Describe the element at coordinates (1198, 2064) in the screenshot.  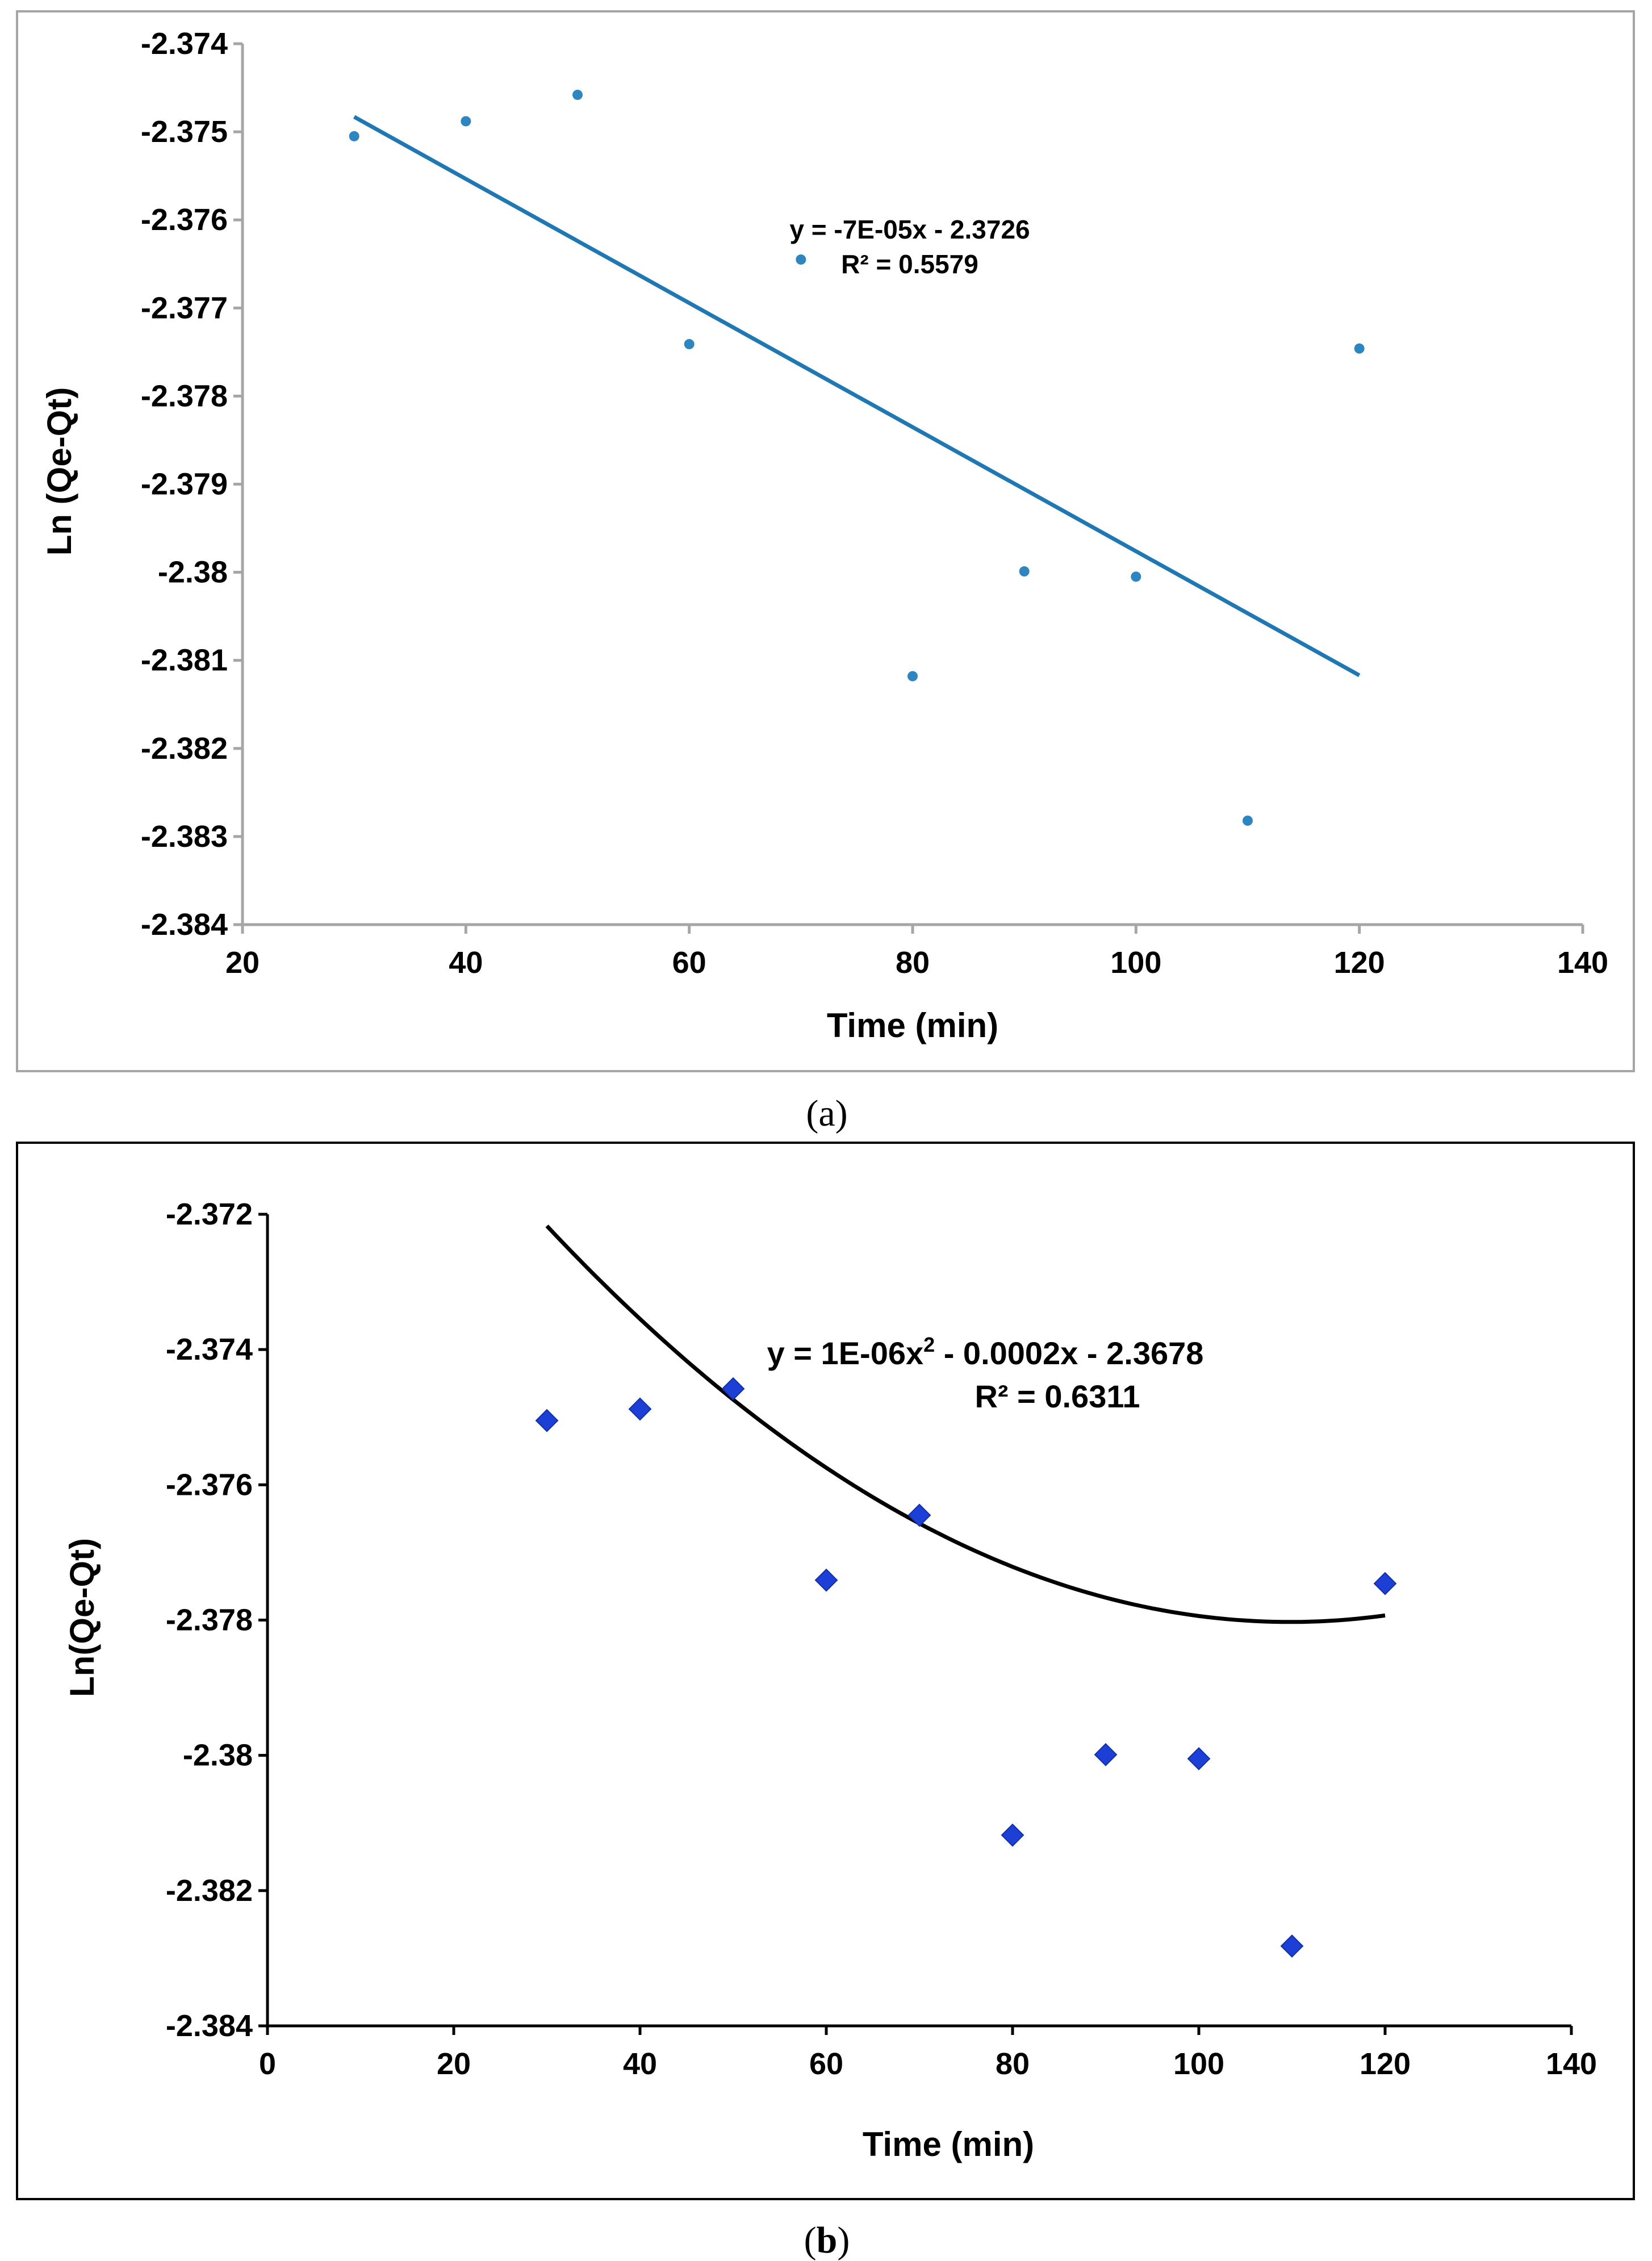
I see `chart-b-x-tick-label: 100` at that location.